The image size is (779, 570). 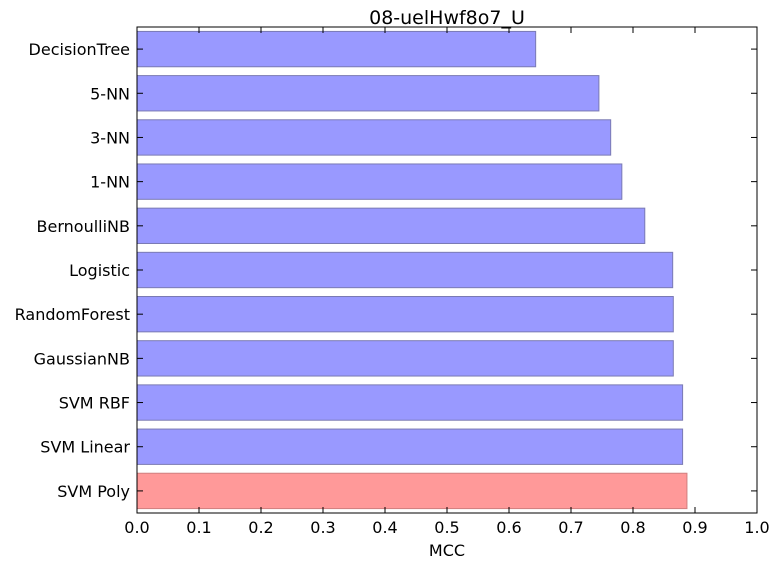 What do you see at coordinates (694, 527) in the screenshot?
I see `x-tick-label: 0.9` at bounding box center [694, 527].